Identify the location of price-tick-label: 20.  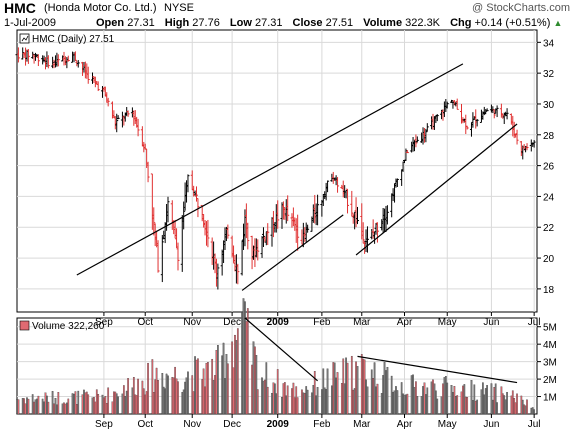
(549, 259).